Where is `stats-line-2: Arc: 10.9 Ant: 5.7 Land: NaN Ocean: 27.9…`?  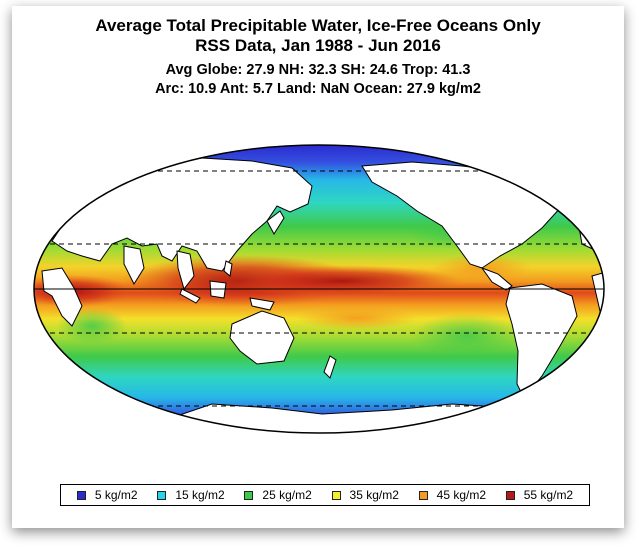 stats-line-2: Arc: 10.9 Ant: 5.7 Land: NaN Ocean: 27.9… is located at coordinates (318, 89).